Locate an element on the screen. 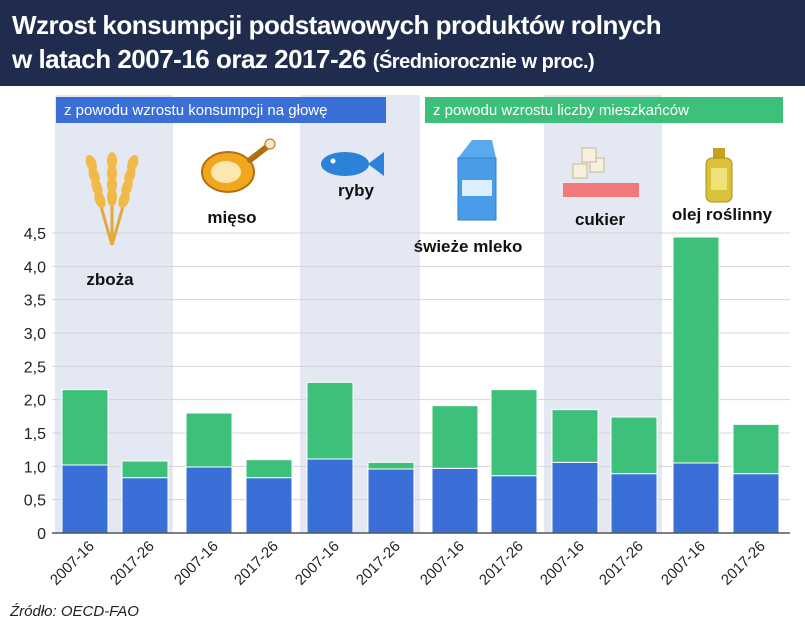 The width and height of the screenshot is (805, 632). legend-label-1: z powodu wzrostu konsumpcji na głowę is located at coordinates (195, 110).